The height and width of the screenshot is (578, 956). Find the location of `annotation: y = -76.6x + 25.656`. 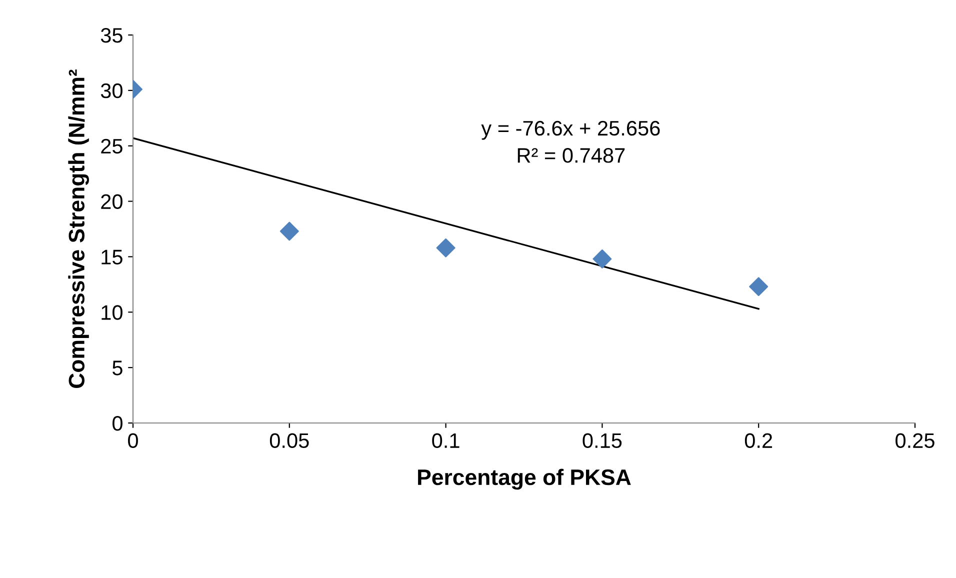

annotation: y = -76.6x + 25.656 is located at coordinates (570, 130).